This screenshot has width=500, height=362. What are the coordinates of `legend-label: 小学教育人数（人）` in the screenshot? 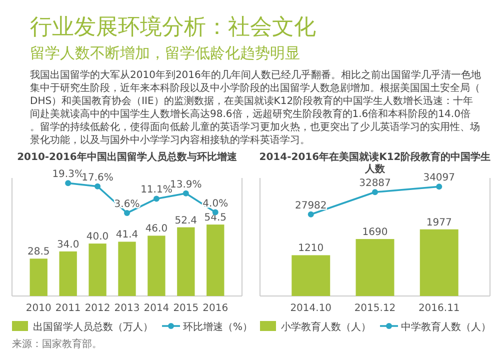 It's located at (326, 327).